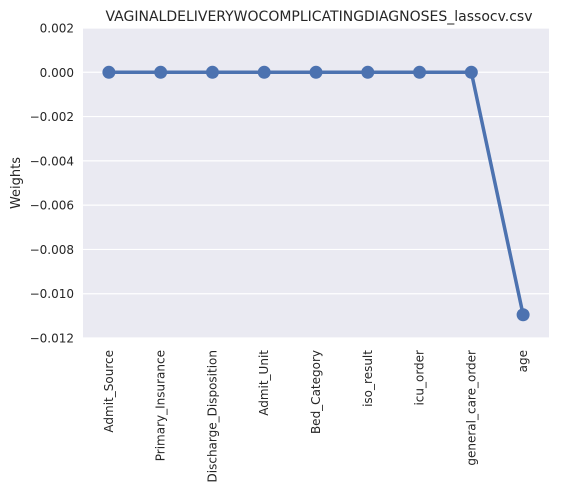  What do you see at coordinates (52, 161) in the screenshot?
I see `y-tick-label: −0.004` at bounding box center [52, 161].